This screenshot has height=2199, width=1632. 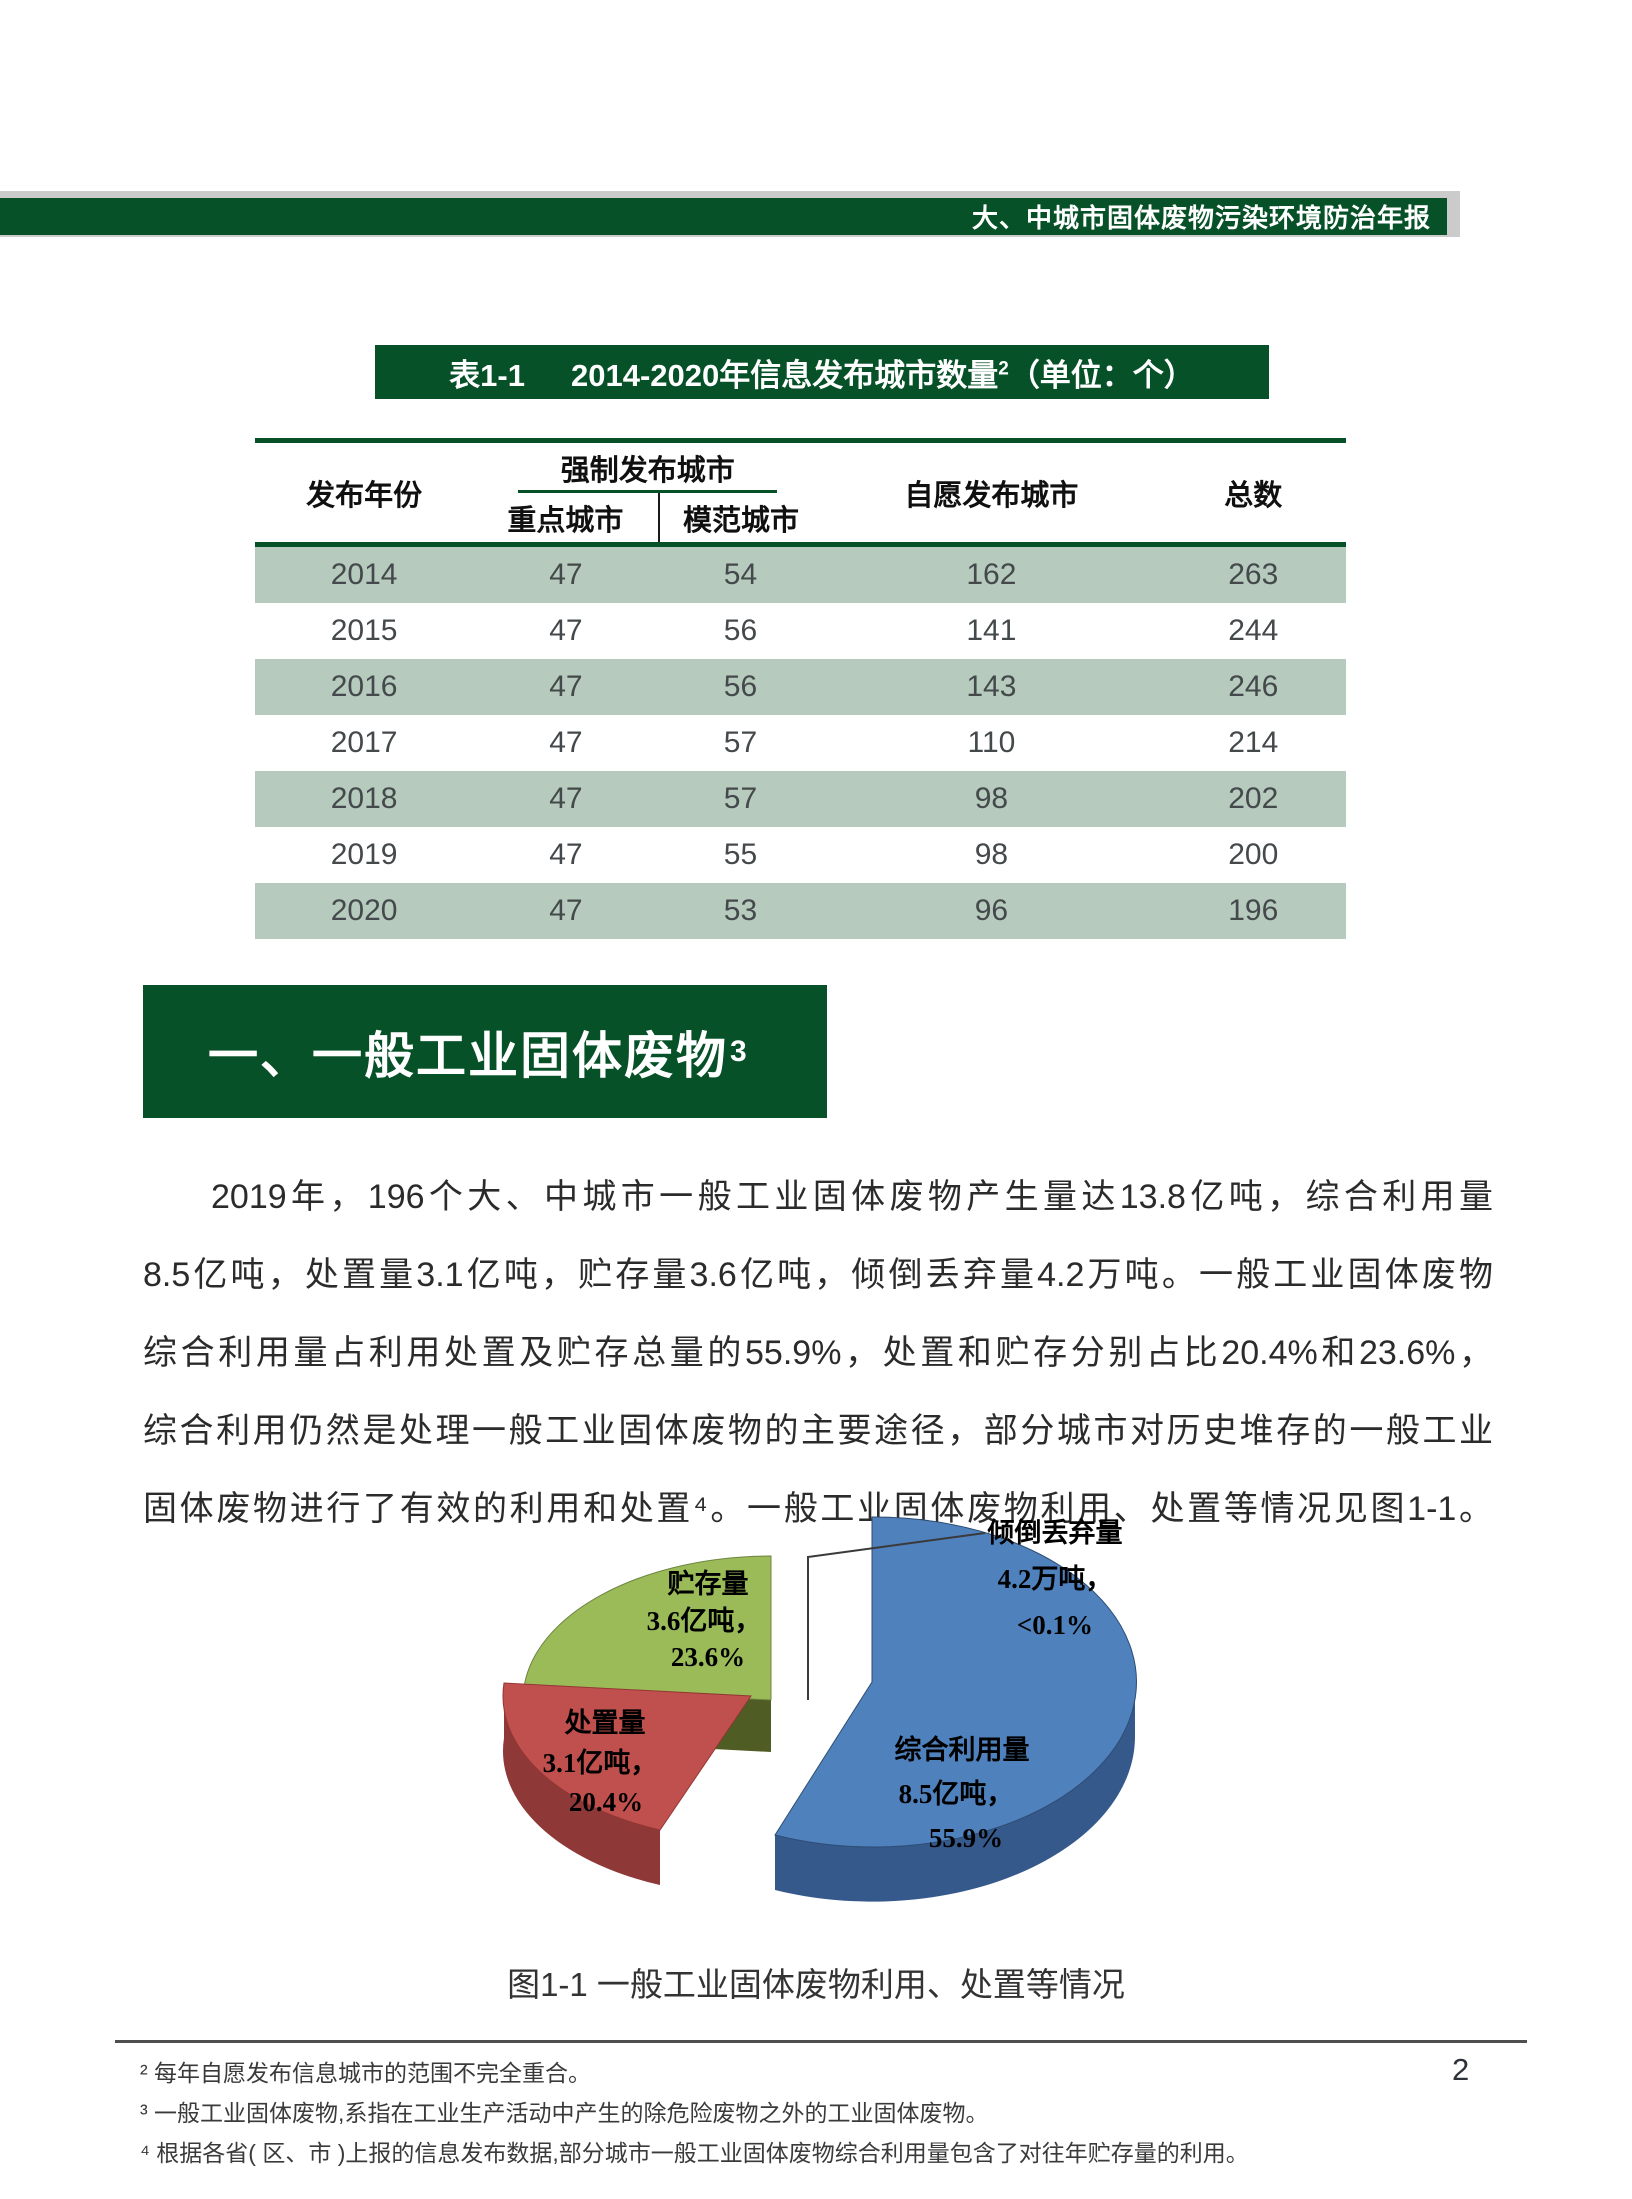 I want to click on pie-label-disposal-percent: 20.4%, so click(x=606, y=1802).